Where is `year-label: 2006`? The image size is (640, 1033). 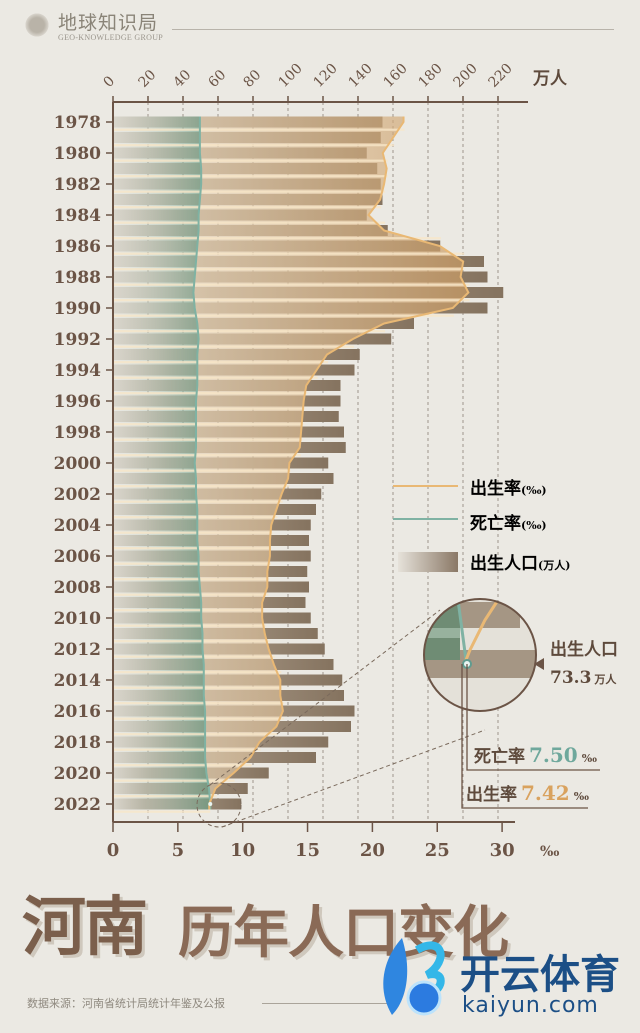
year-label: 2006 is located at coordinates (77, 557).